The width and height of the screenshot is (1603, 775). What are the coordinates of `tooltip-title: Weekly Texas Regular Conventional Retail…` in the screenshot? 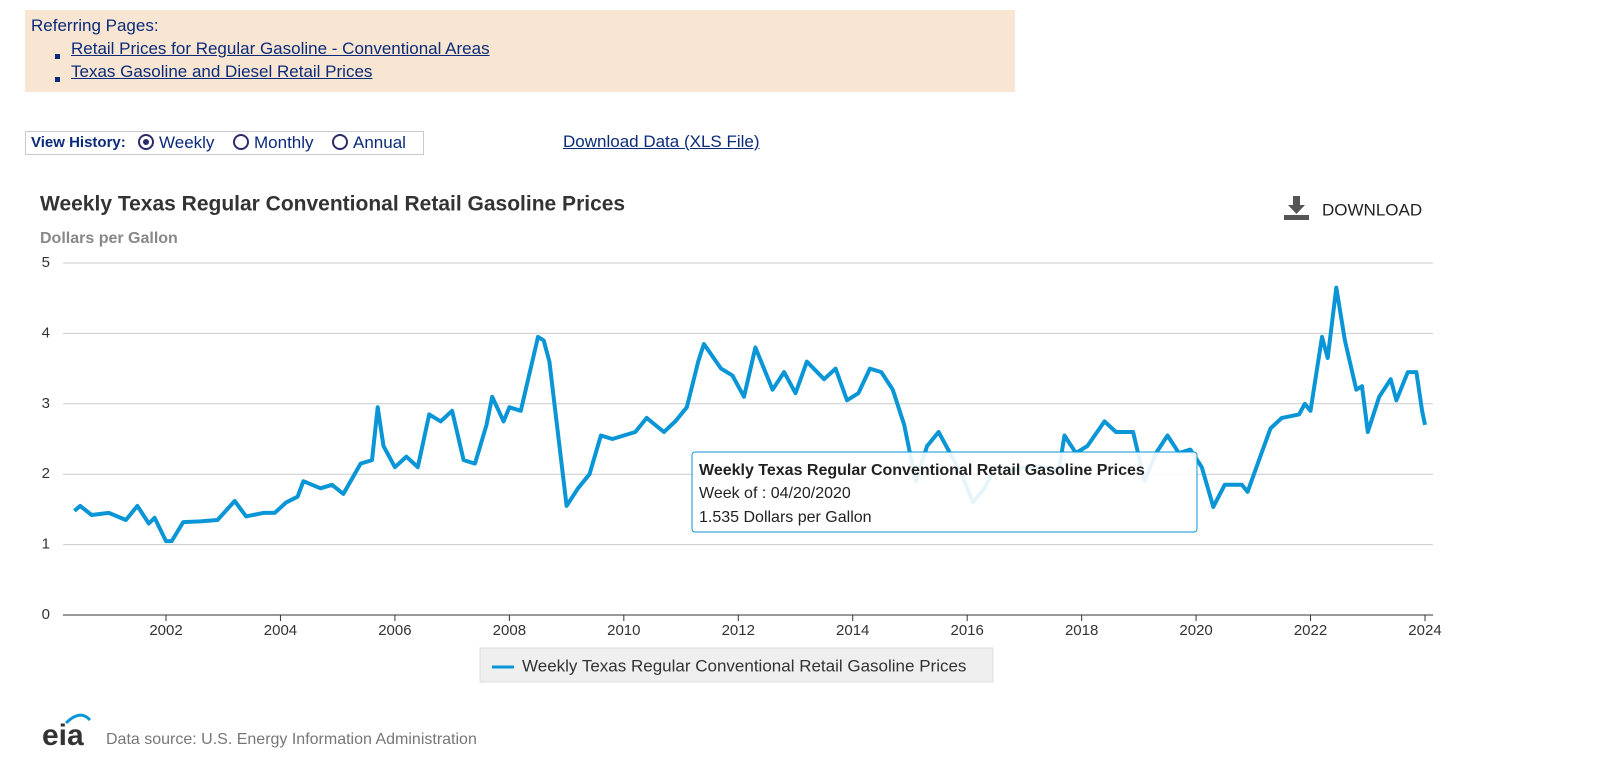 It's located at (922, 470).